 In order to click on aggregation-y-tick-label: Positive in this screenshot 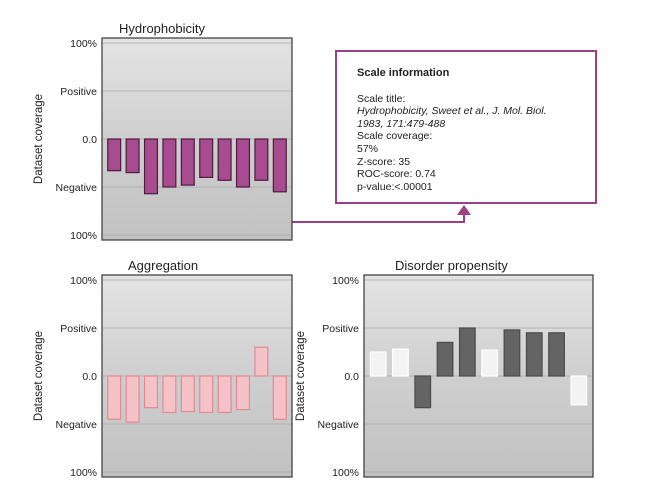, I will do `click(78, 329)`.